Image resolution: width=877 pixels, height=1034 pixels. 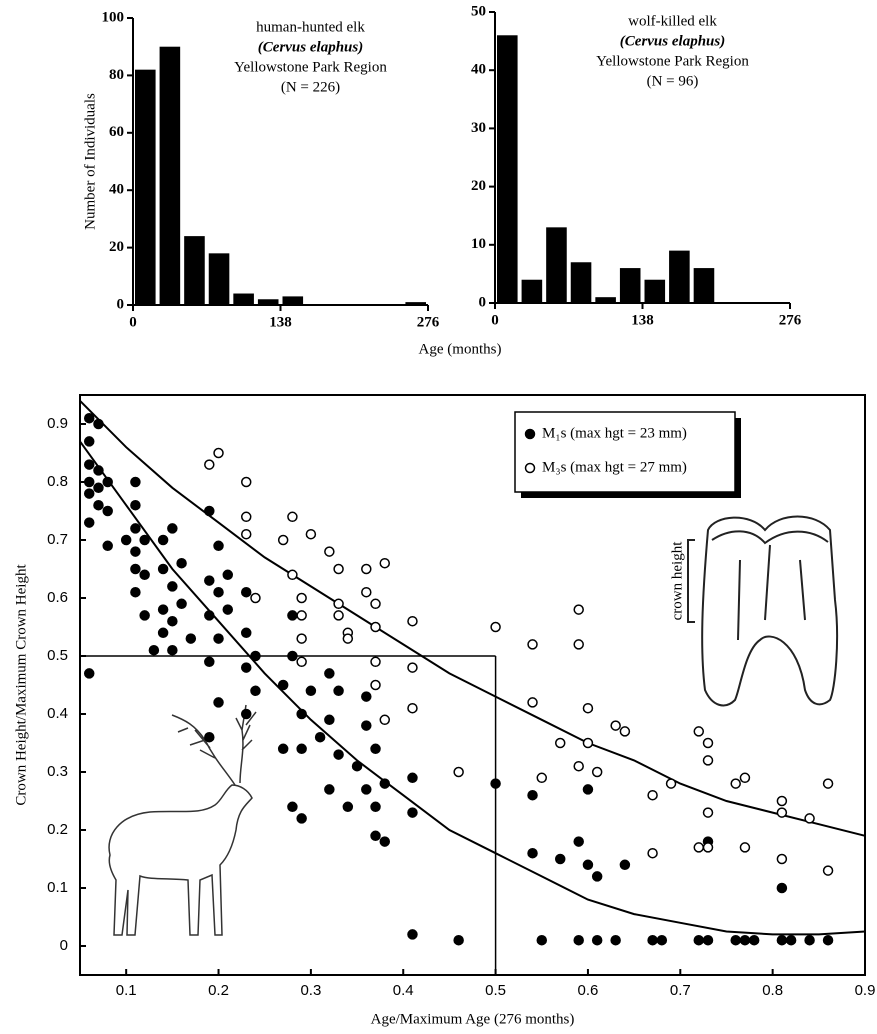 What do you see at coordinates (116, 132) in the screenshot?
I see `y-tick-label: 60` at bounding box center [116, 132].